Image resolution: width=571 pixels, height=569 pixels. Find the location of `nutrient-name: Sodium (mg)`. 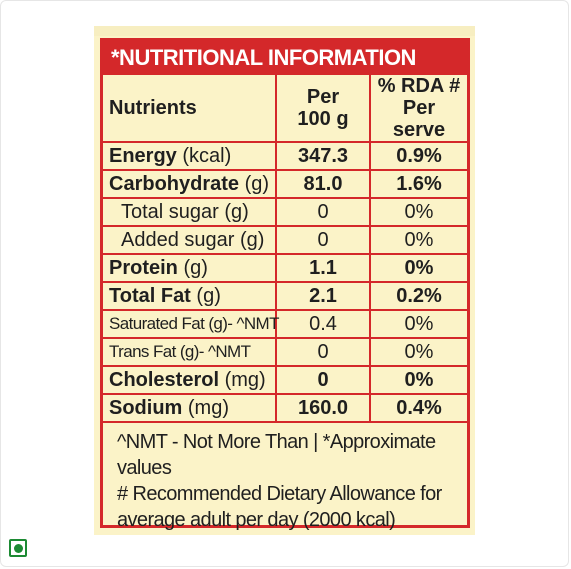

nutrient-name: Sodium (mg) is located at coordinates (190, 408).